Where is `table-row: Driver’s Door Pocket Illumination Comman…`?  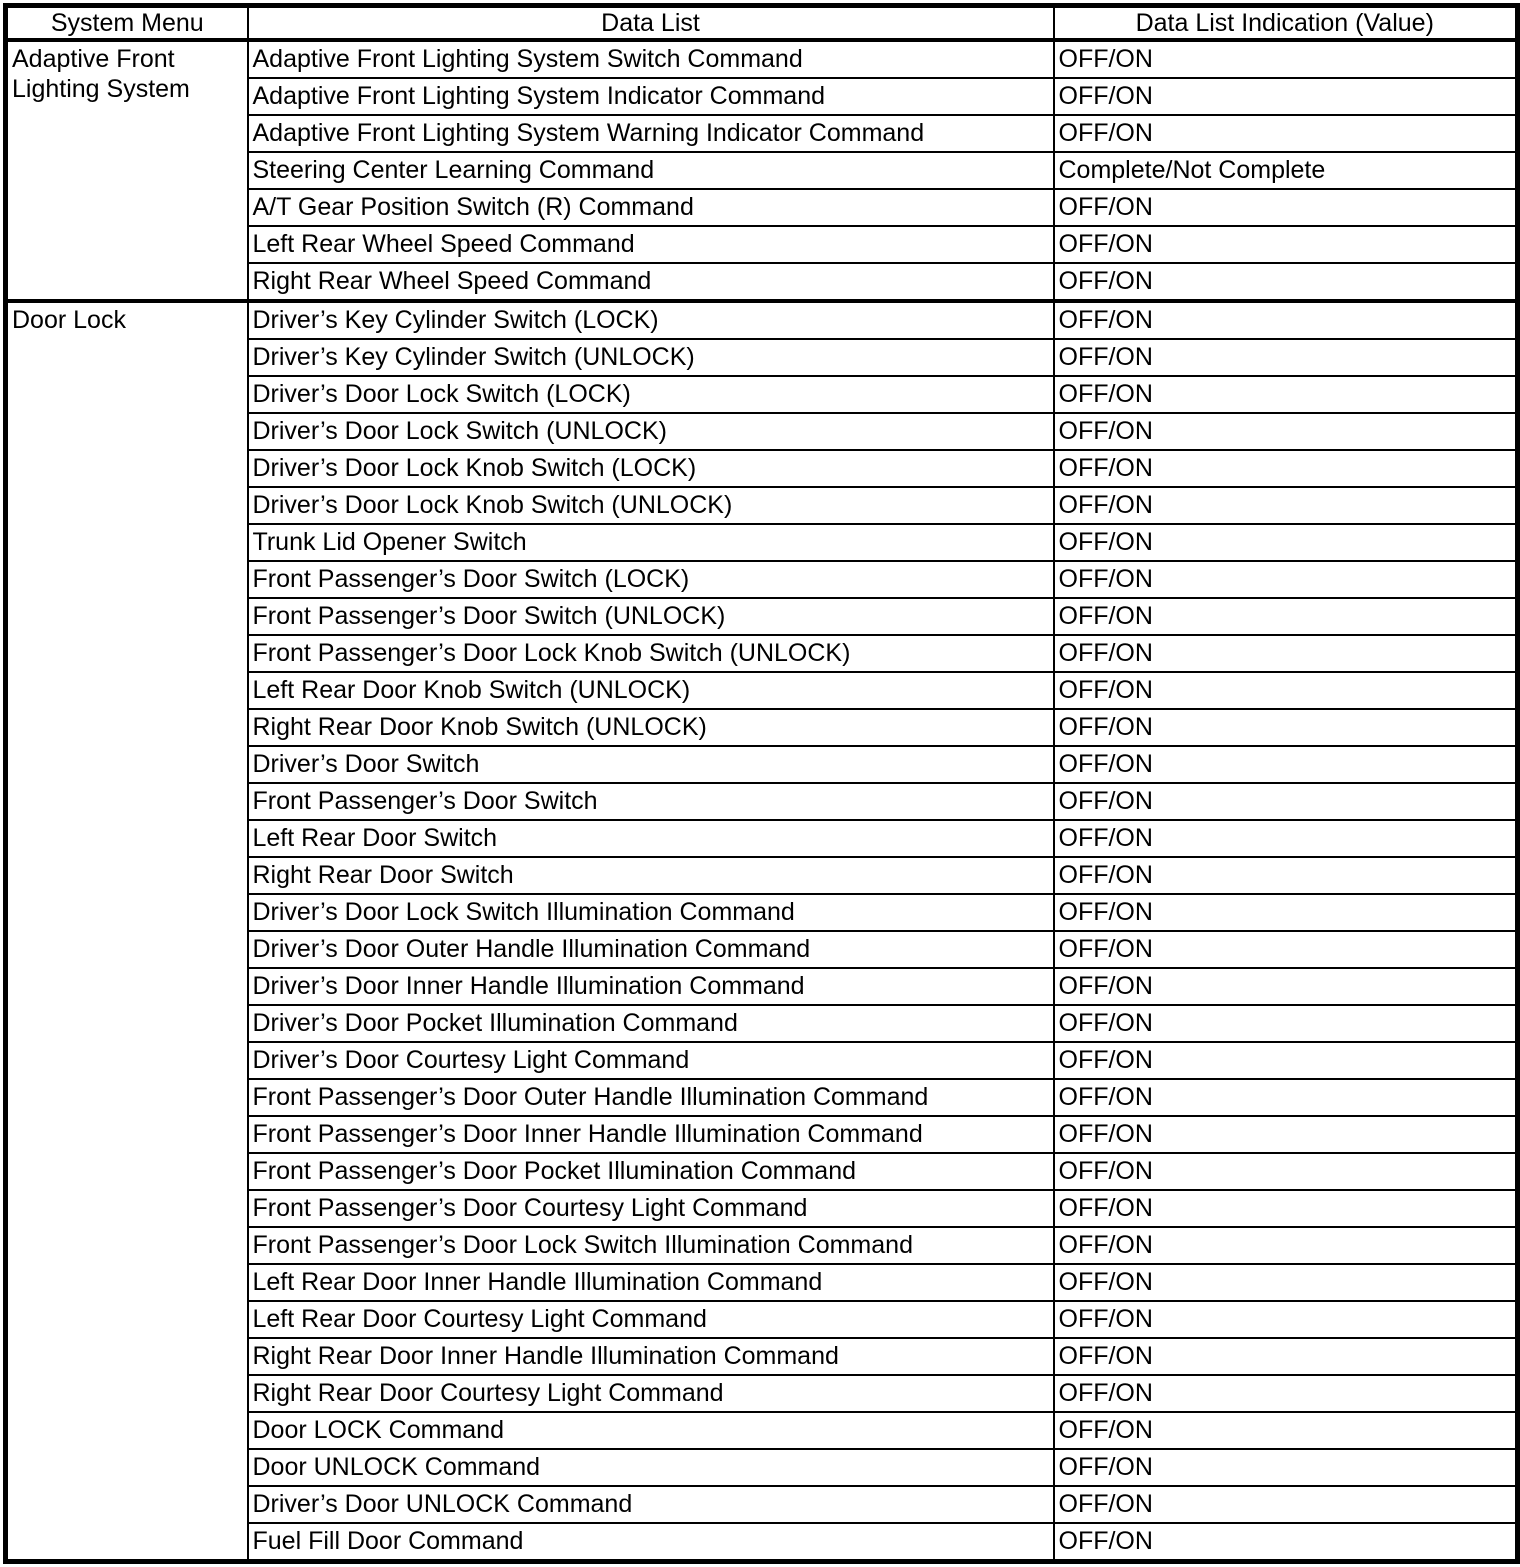
table-row: Driver’s Door Pocket Illumination Comman… is located at coordinates (762, 1023).